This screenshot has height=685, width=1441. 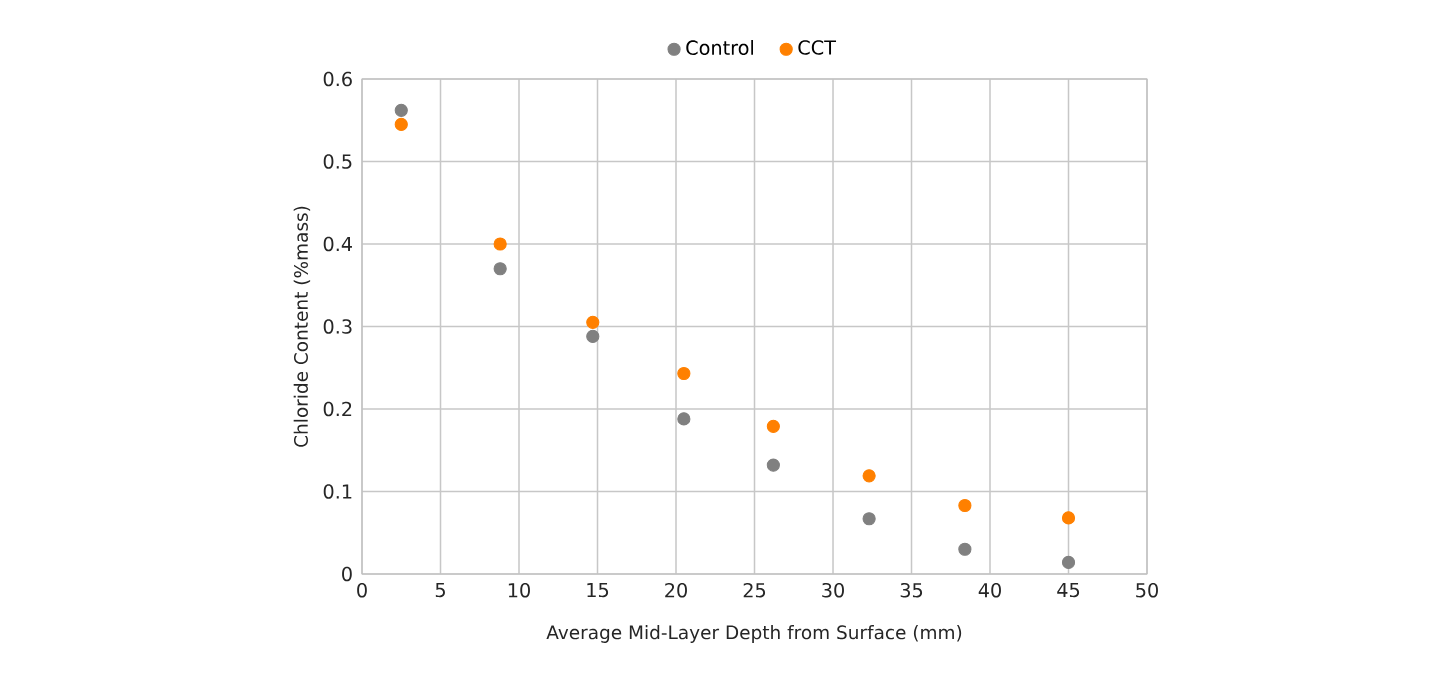 I want to click on x-tick-label: 0, so click(x=362, y=590).